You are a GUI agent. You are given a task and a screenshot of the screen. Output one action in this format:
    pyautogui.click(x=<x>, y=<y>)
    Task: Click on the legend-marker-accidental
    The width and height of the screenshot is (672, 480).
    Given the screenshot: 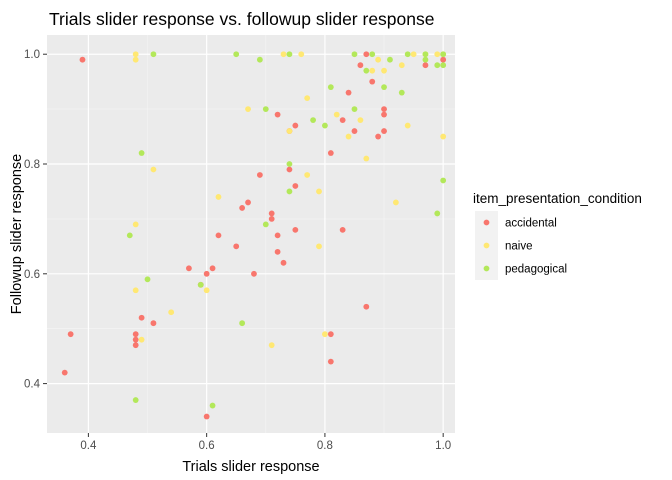 What is the action you would take?
    pyautogui.click(x=486, y=222)
    